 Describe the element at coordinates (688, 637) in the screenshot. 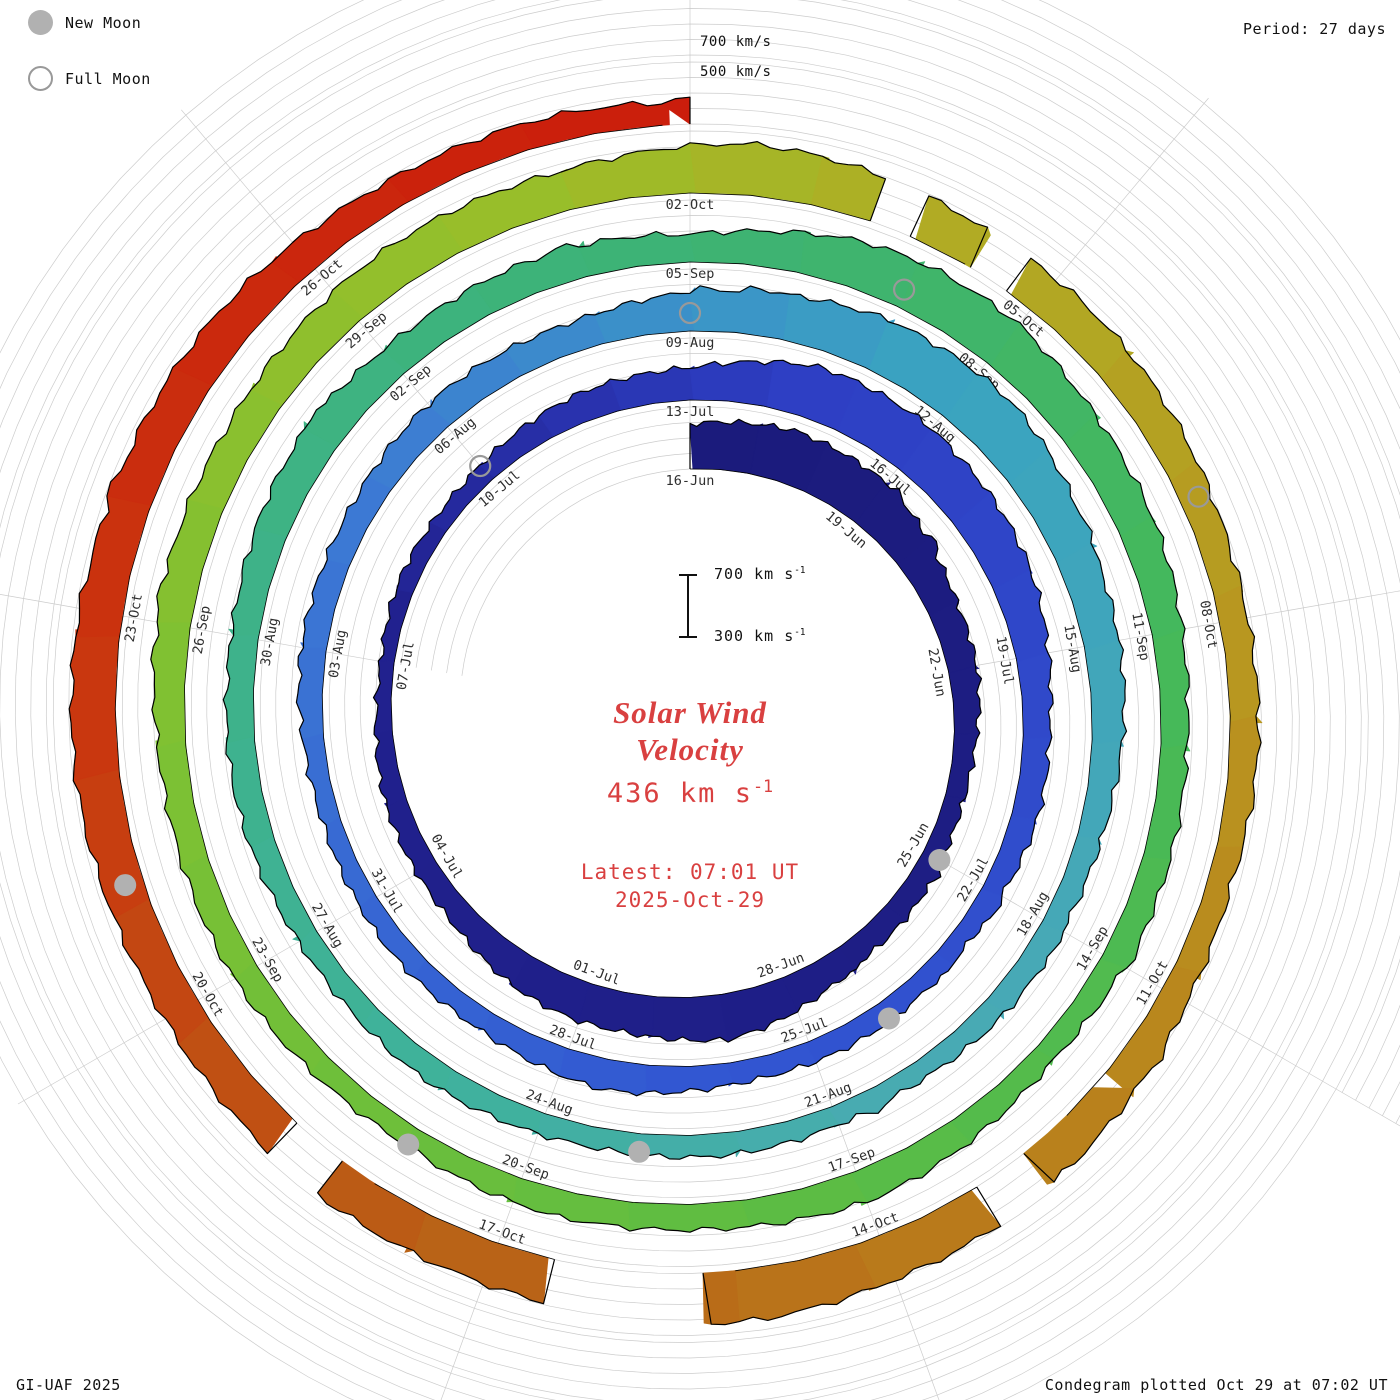

I see `scale-bar-cap-bottom` at that location.